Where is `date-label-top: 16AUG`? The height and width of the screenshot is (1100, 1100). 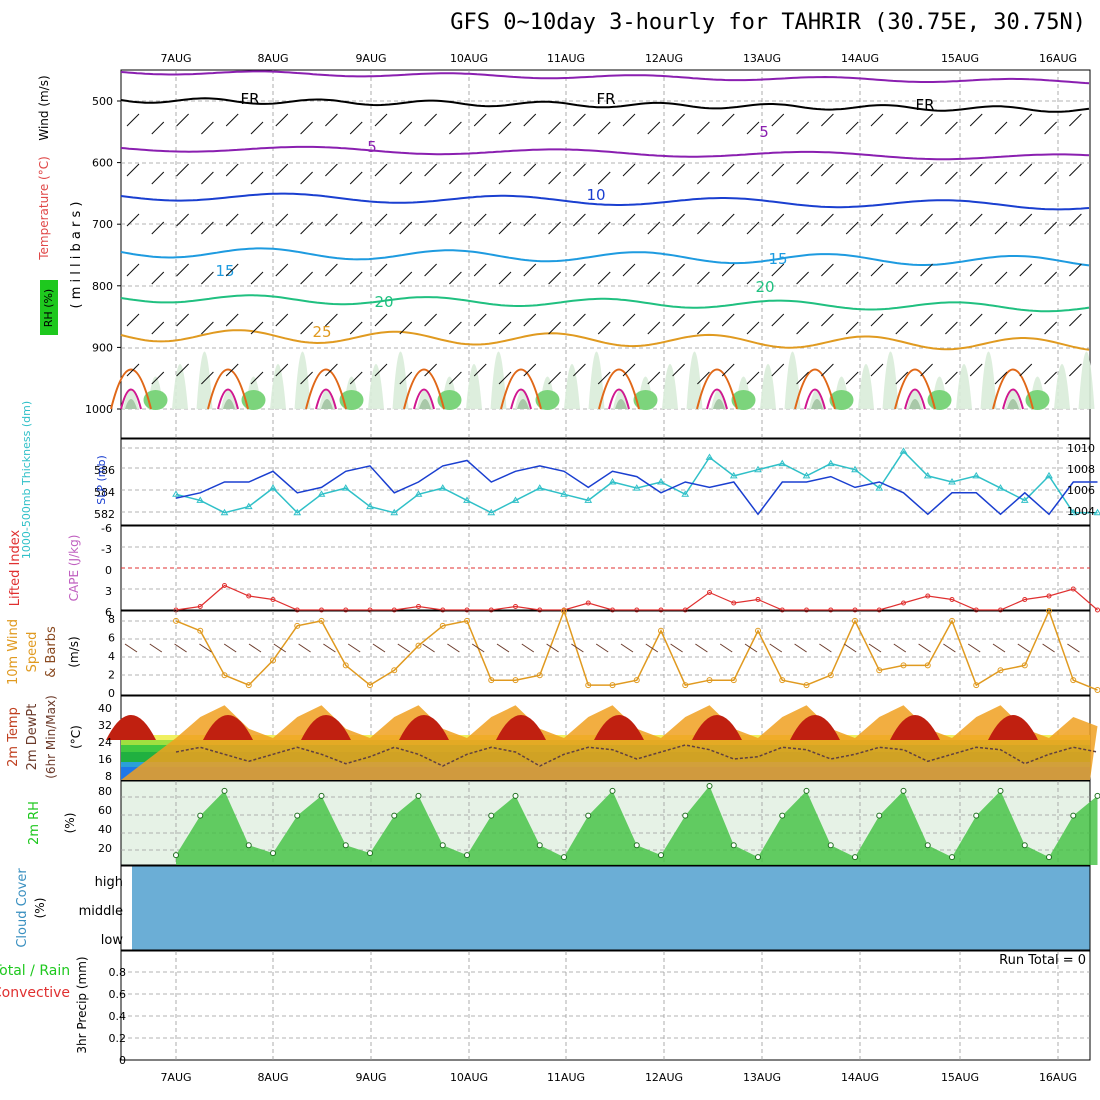
date-label-top: 16AUG is located at coordinates (1058, 58).